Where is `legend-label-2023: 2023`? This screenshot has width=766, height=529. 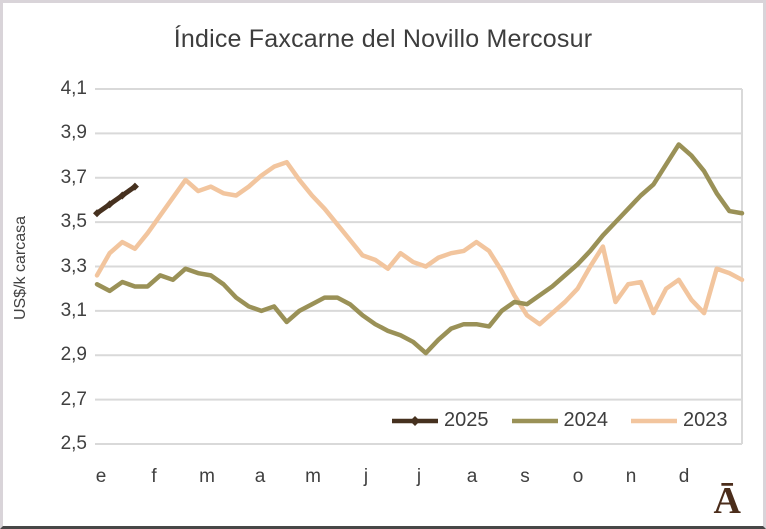
legend-label-2023: 2023 is located at coordinates (705, 420).